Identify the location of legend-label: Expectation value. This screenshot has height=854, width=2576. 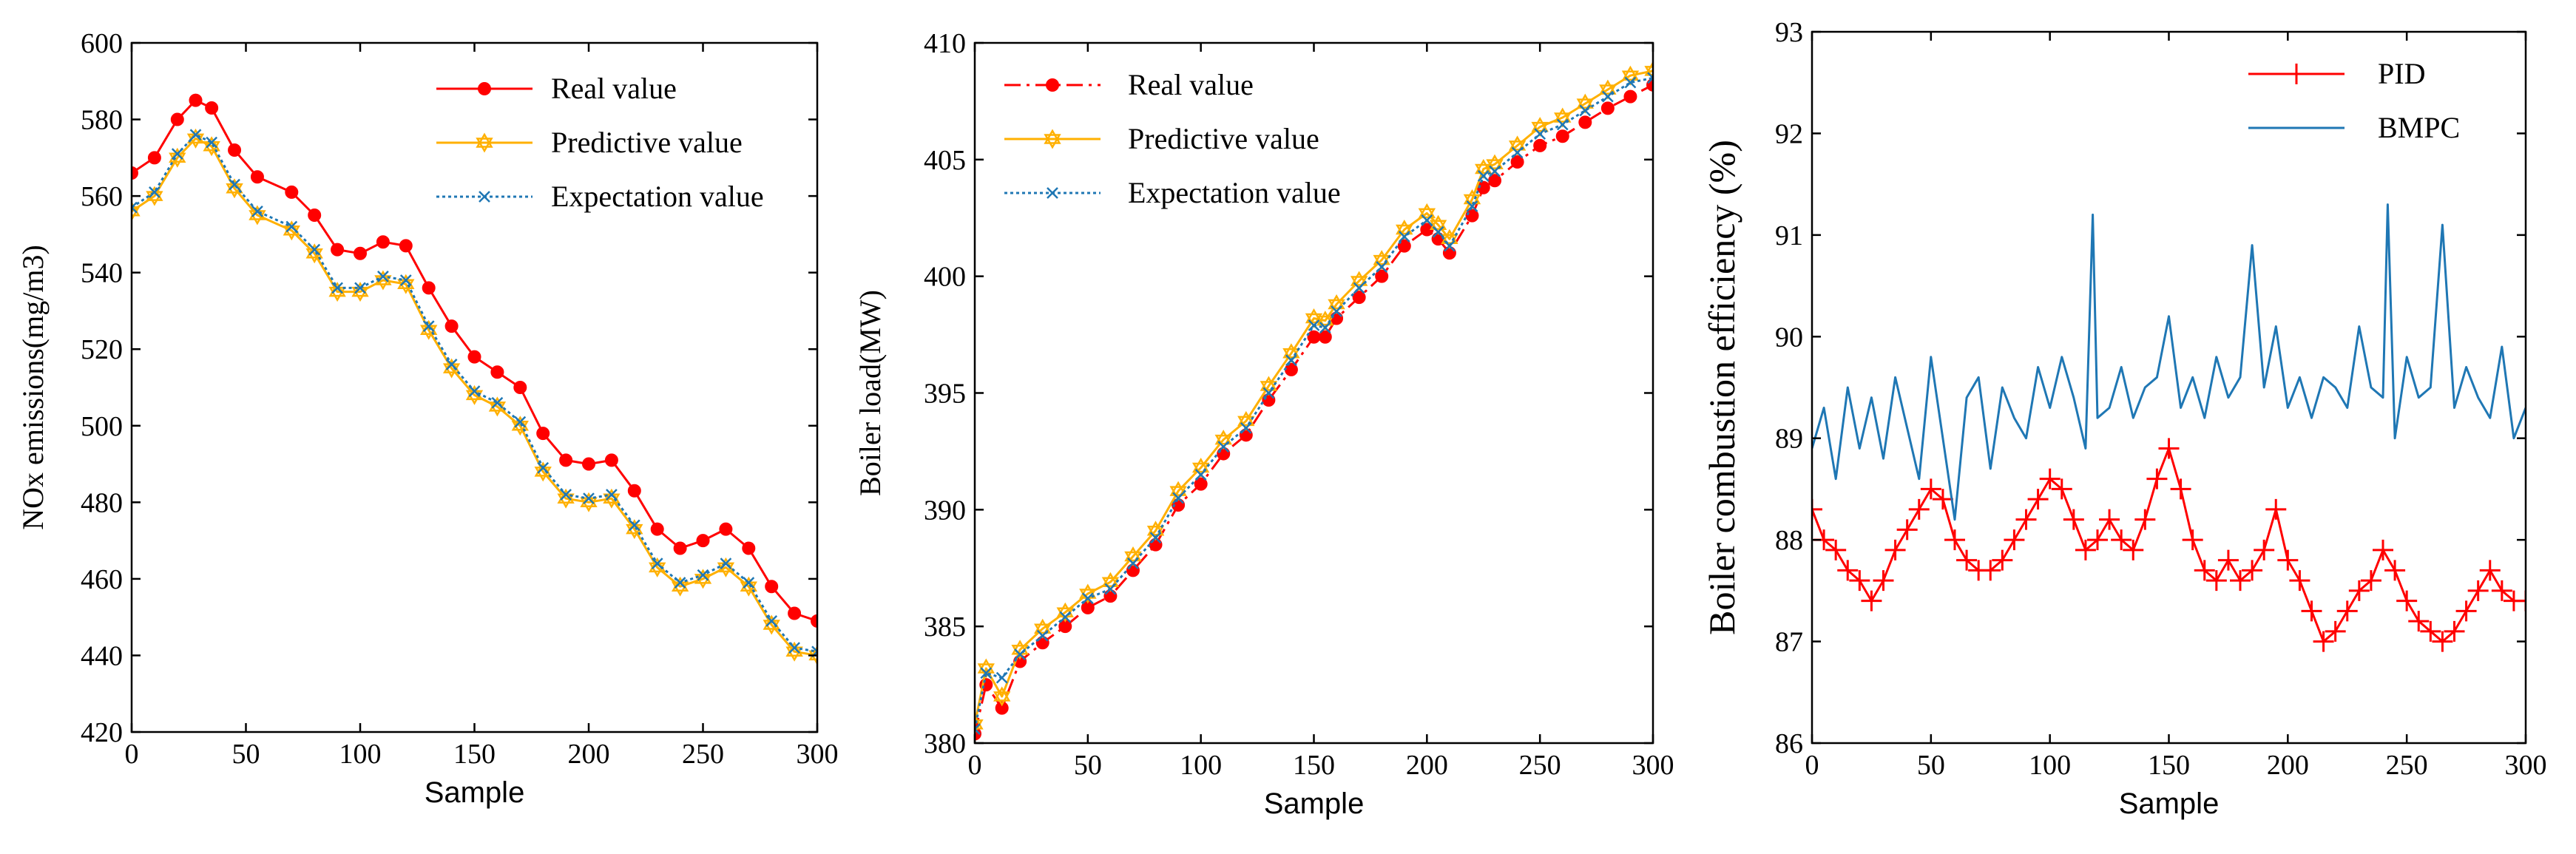
(1234, 193).